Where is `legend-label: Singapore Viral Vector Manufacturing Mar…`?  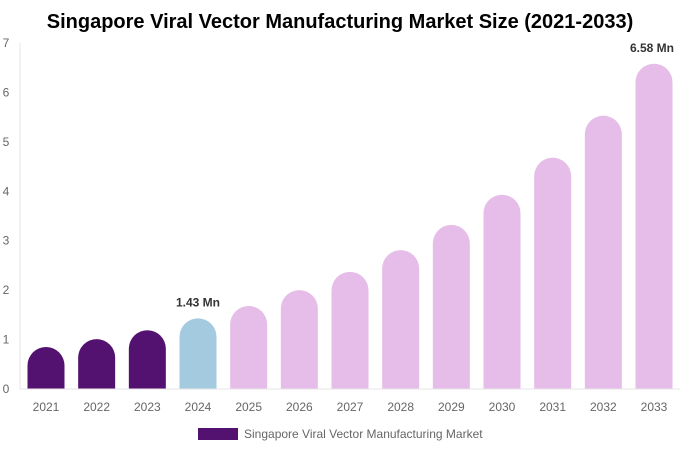 legend-label: Singapore Viral Vector Manufacturing Mar… is located at coordinates (363, 434).